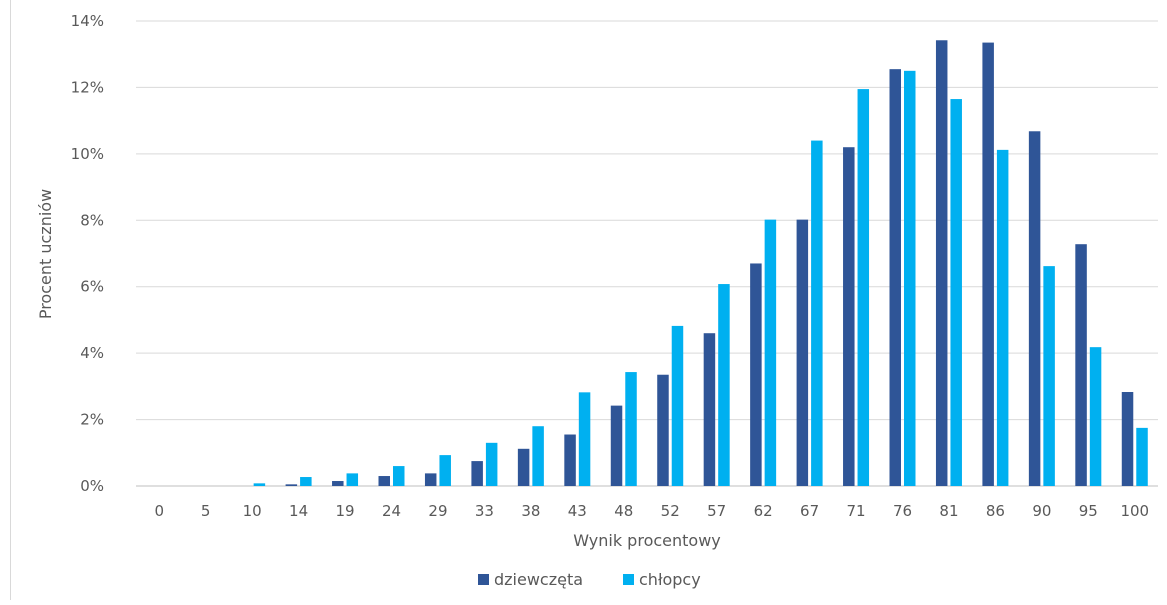 This screenshot has width=1167, height=605. I want to click on y-tick-label: 6%, so click(92, 287).